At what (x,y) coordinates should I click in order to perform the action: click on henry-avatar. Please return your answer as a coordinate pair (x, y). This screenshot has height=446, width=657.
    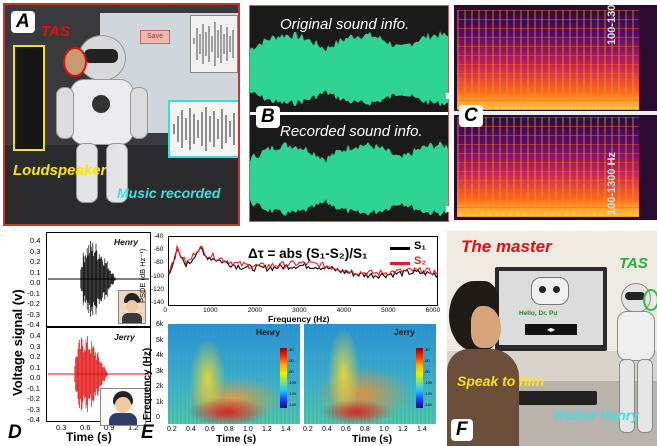
    Looking at the image, I should click on (132, 307).